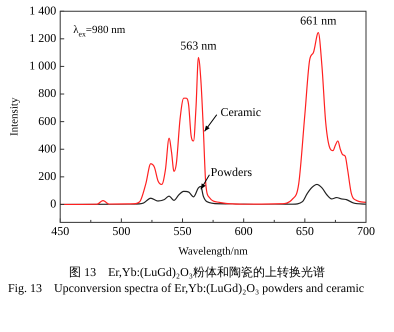 The width and height of the screenshot is (394, 332). What do you see at coordinates (199, 45) in the screenshot?
I see `annotation: 563 nm` at bounding box center [199, 45].